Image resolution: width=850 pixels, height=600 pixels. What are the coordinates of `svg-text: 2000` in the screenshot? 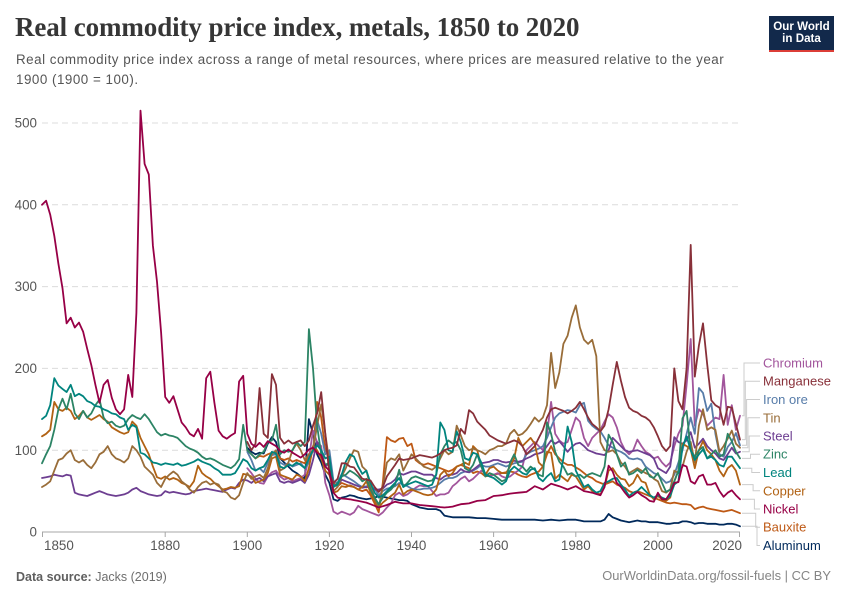 It's located at (658, 545).